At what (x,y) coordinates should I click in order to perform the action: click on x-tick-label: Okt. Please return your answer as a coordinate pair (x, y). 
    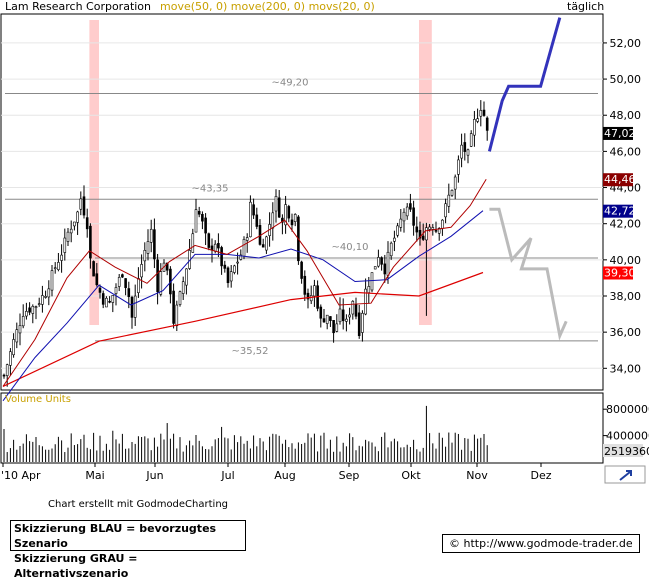
    Looking at the image, I should click on (411, 475).